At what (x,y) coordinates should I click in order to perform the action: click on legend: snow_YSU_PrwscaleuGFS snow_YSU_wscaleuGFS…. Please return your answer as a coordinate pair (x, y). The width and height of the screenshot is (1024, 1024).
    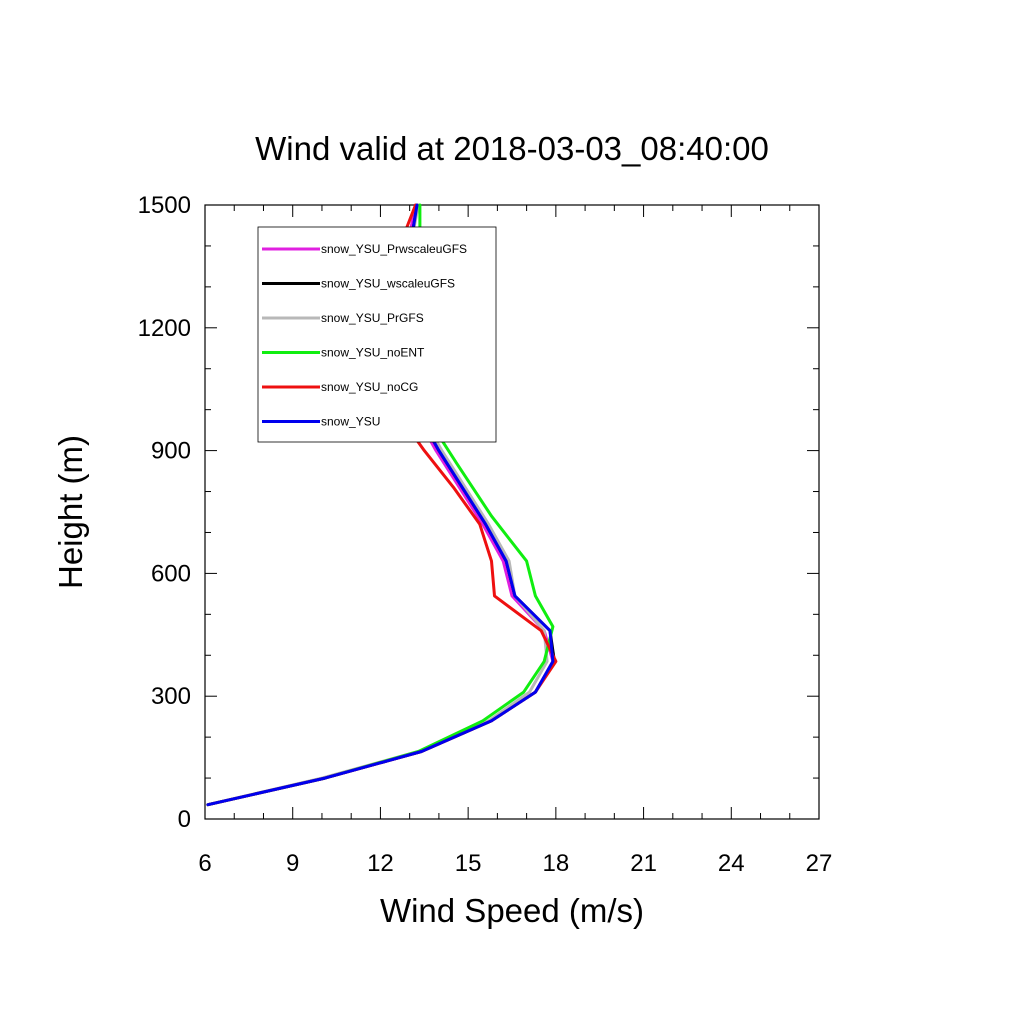
    Looking at the image, I should click on (377, 334).